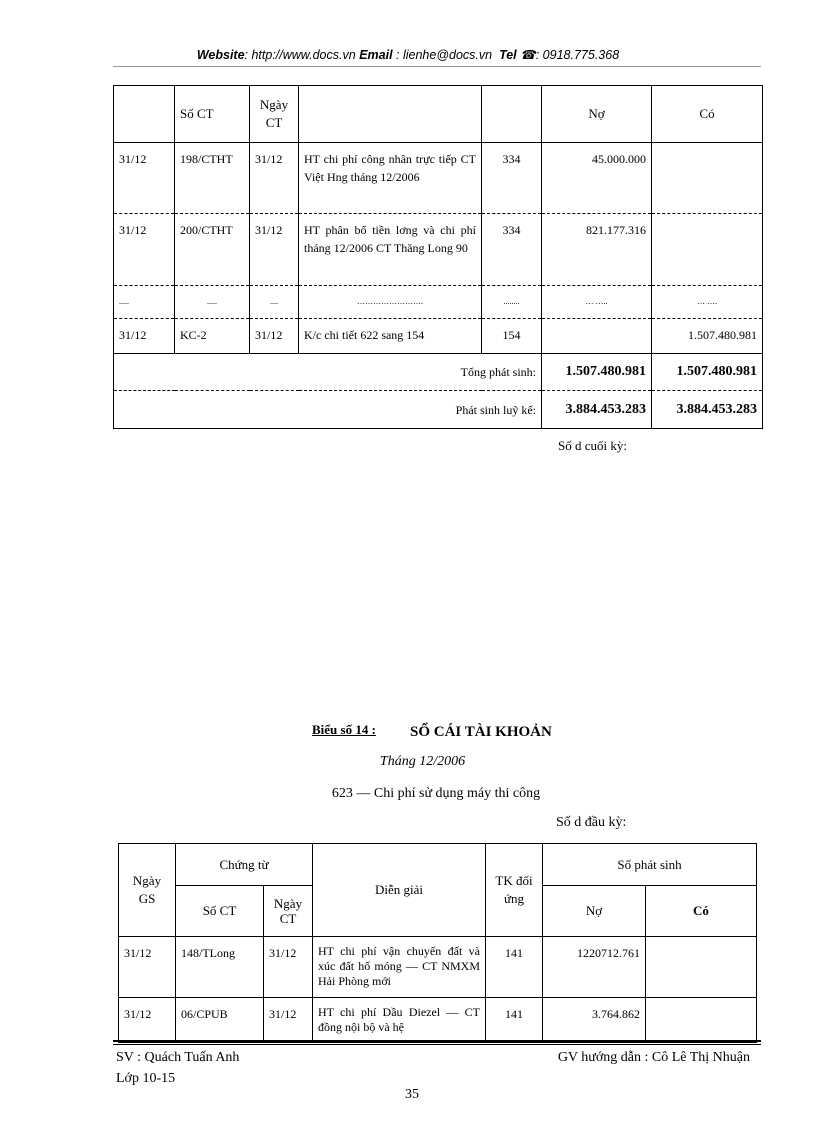 Image resolution: width=816 pixels, height=1123 pixels. I want to click on closing-balance: Số d cuối kỳ:, so click(592, 445).